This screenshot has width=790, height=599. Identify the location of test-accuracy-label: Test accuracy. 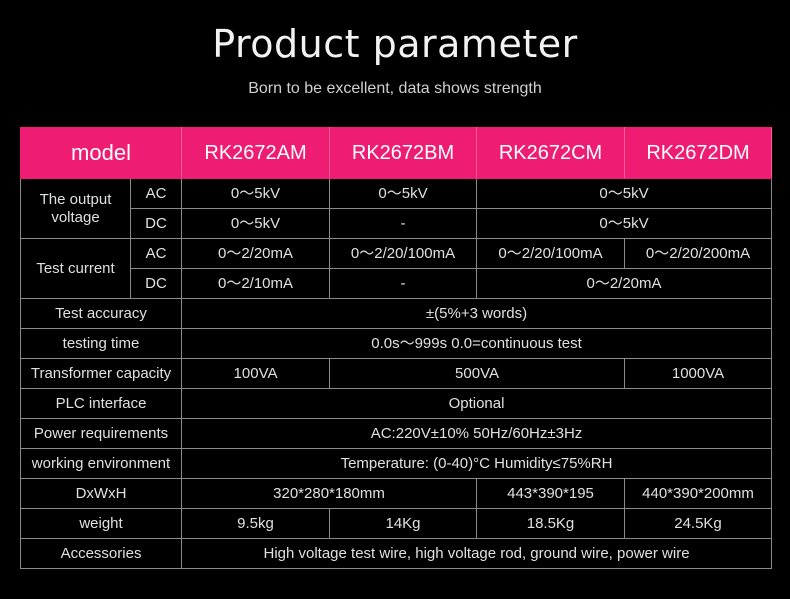
(101, 313).